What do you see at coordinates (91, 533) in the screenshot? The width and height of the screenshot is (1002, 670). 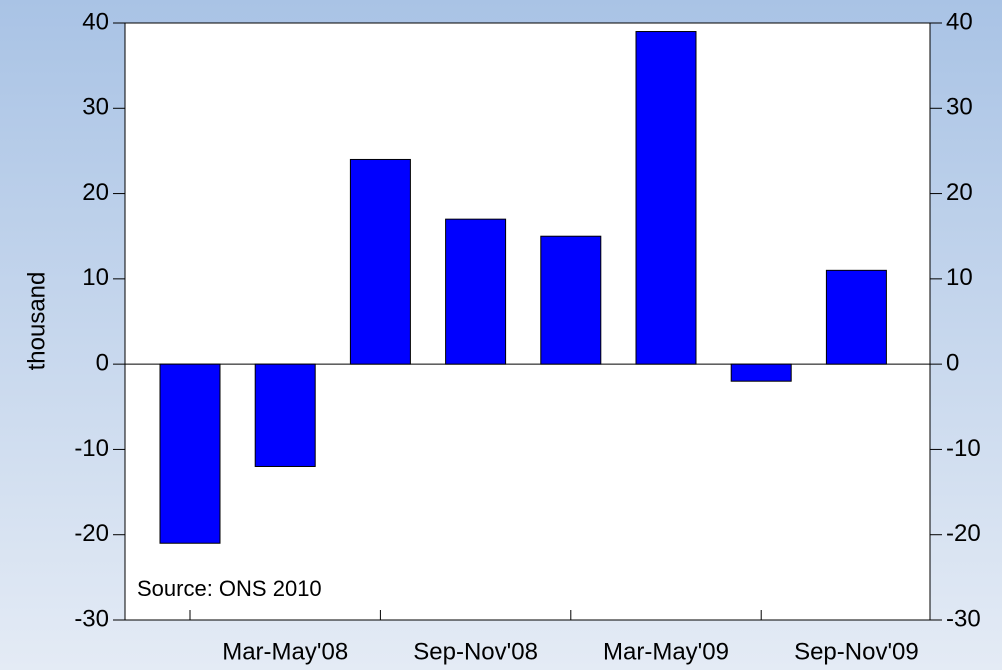 I see `y-tick-label: -20` at bounding box center [91, 533].